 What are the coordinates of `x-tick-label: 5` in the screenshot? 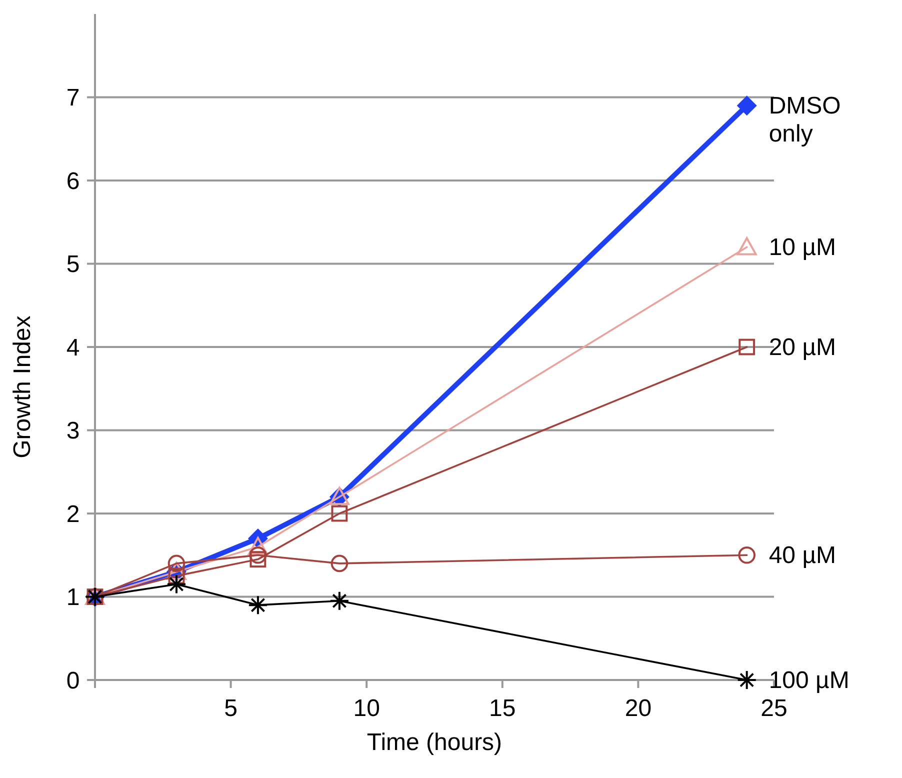 It's located at (231, 708).